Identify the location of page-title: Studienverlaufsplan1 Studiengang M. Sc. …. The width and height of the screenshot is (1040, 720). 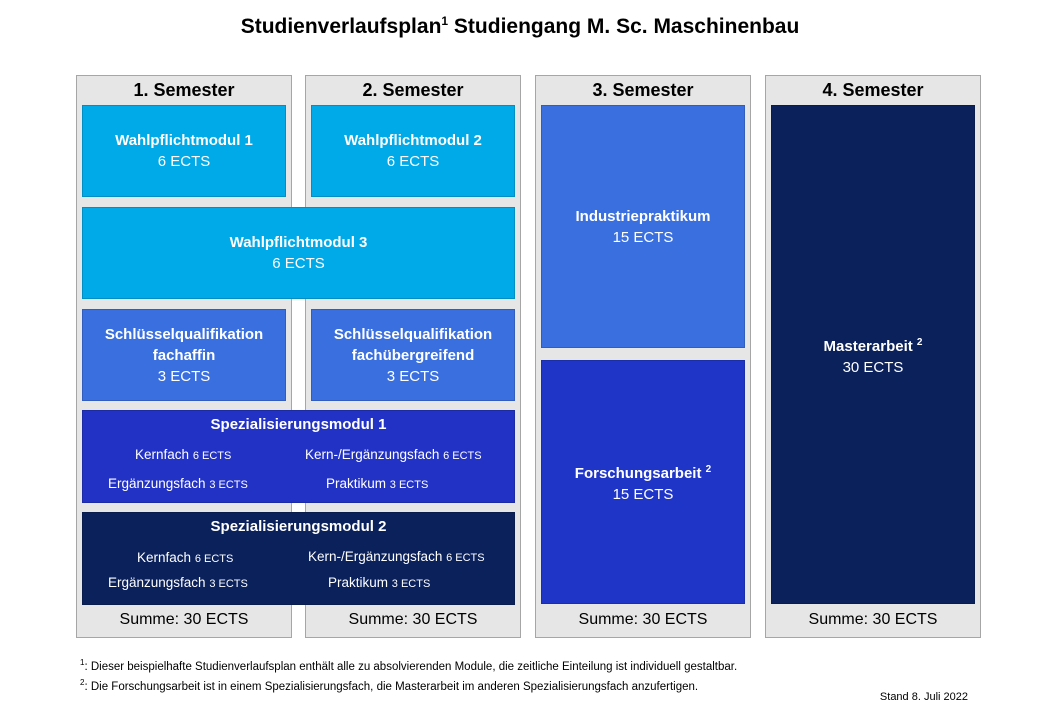
(520, 26).